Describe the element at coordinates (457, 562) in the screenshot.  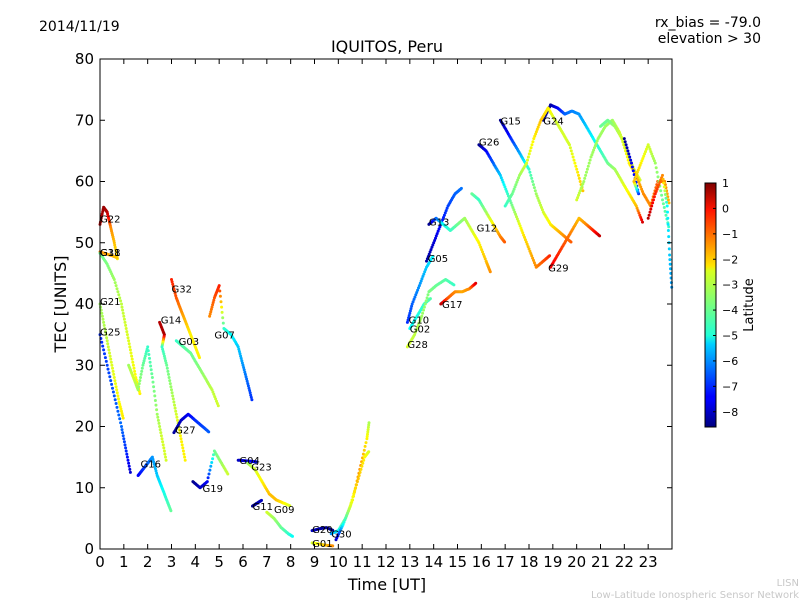
I see `x-tick-label: 15` at that location.